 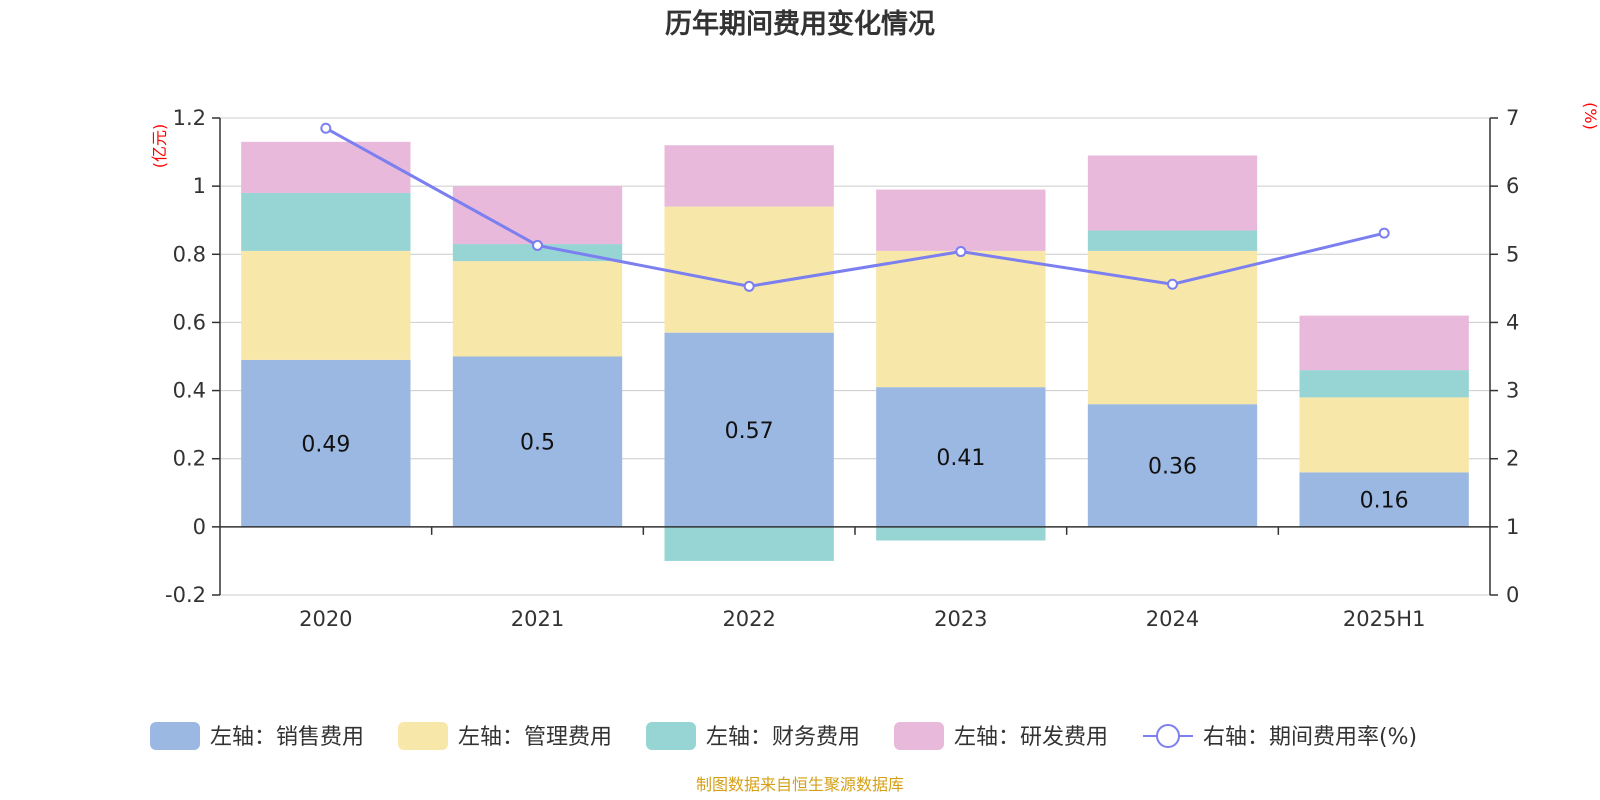 I want to click on right-tick-label: 4, so click(x=1512, y=322).